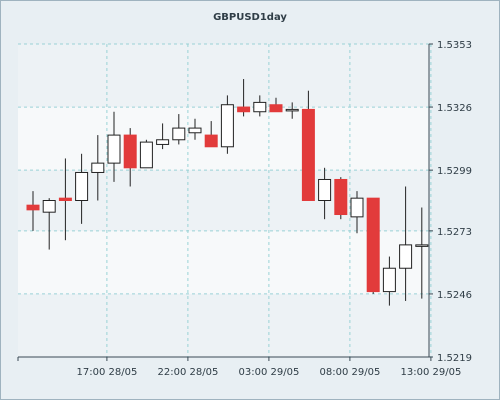 Image resolution: width=500 pixels, height=400 pixels. I want to click on x-tick-label: 22:00 28/05, so click(187, 372).